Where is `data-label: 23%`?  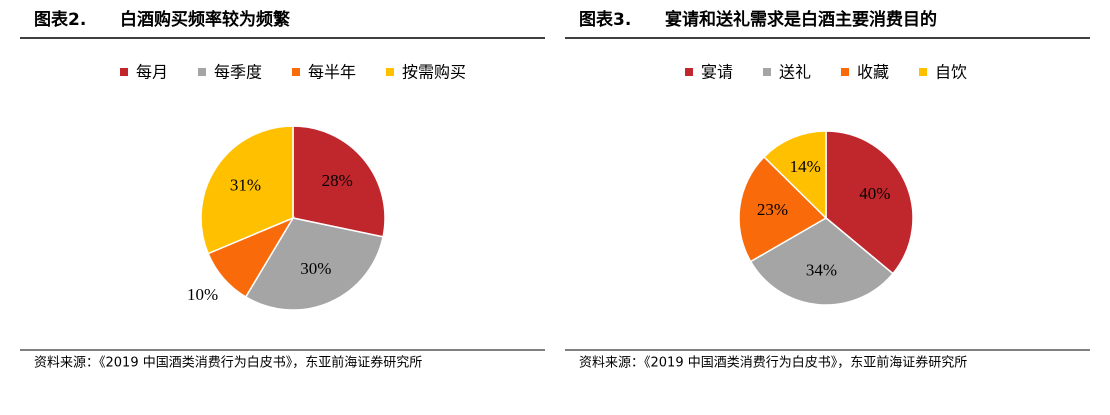
data-label: 23% is located at coordinates (772, 209).